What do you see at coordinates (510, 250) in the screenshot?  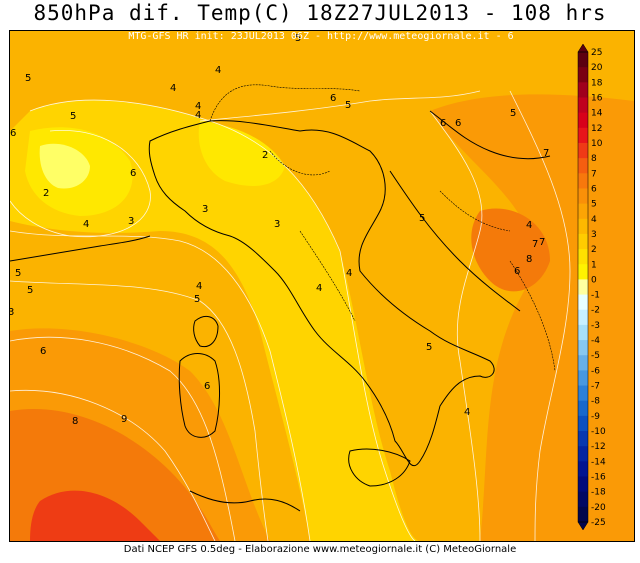 I see `field-orange-balkans` at bounding box center [510, 250].